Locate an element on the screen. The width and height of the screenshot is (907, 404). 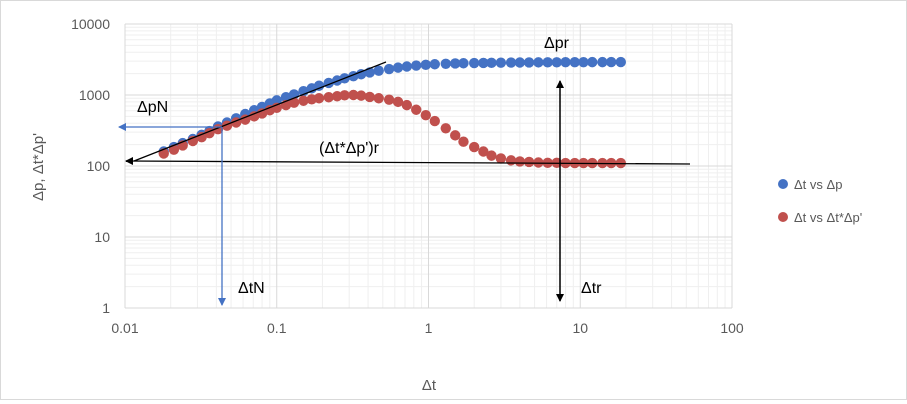
y-tick-label: 1 is located at coordinates (106, 308).